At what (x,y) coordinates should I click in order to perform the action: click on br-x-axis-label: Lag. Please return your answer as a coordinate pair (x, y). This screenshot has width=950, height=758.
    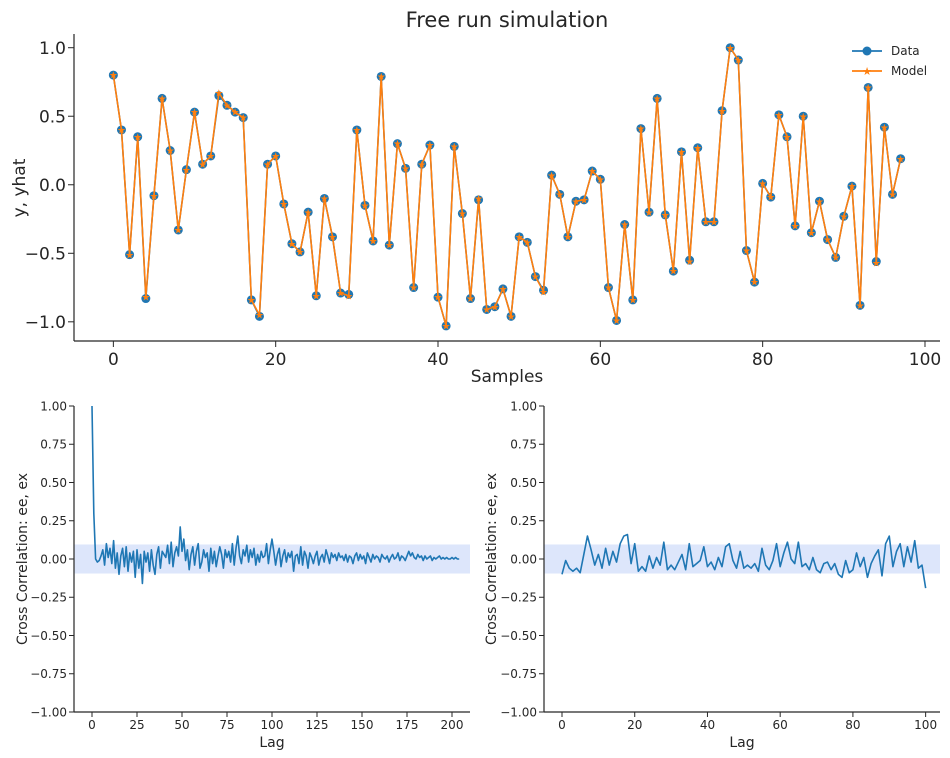
    Looking at the image, I should click on (741, 743).